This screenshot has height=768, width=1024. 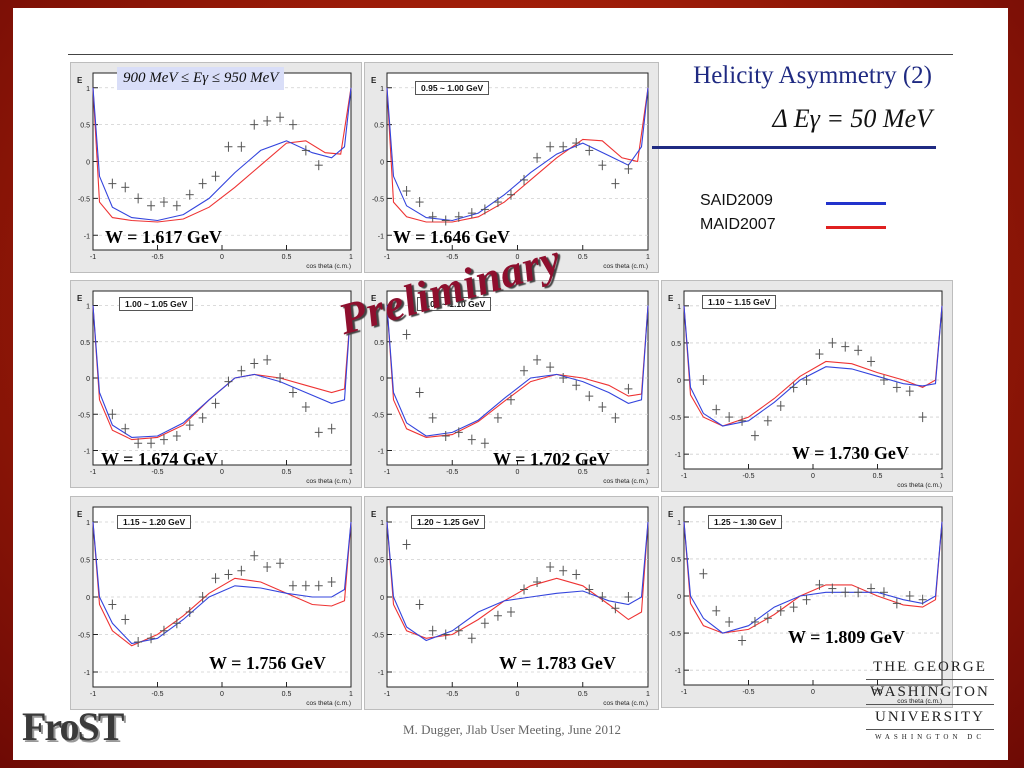 I want to click on energy-range-label: 1.25 ~ 1.30 GeV, so click(x=745, y=522).